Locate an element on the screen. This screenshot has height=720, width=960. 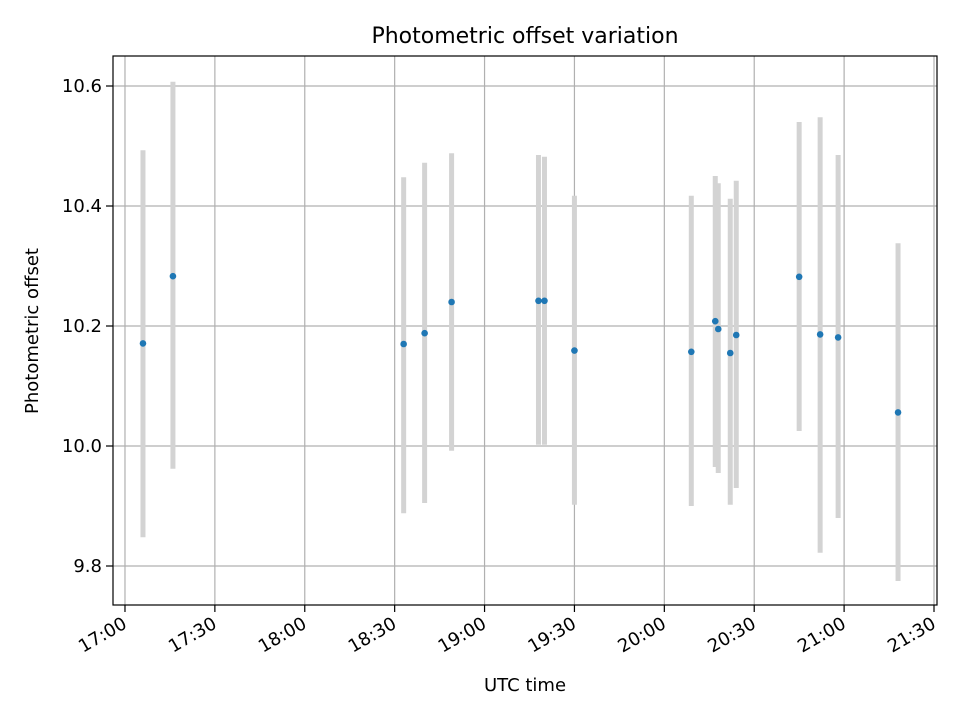
chart-title: Photometric offset variation is located at coordinates (524, 36).